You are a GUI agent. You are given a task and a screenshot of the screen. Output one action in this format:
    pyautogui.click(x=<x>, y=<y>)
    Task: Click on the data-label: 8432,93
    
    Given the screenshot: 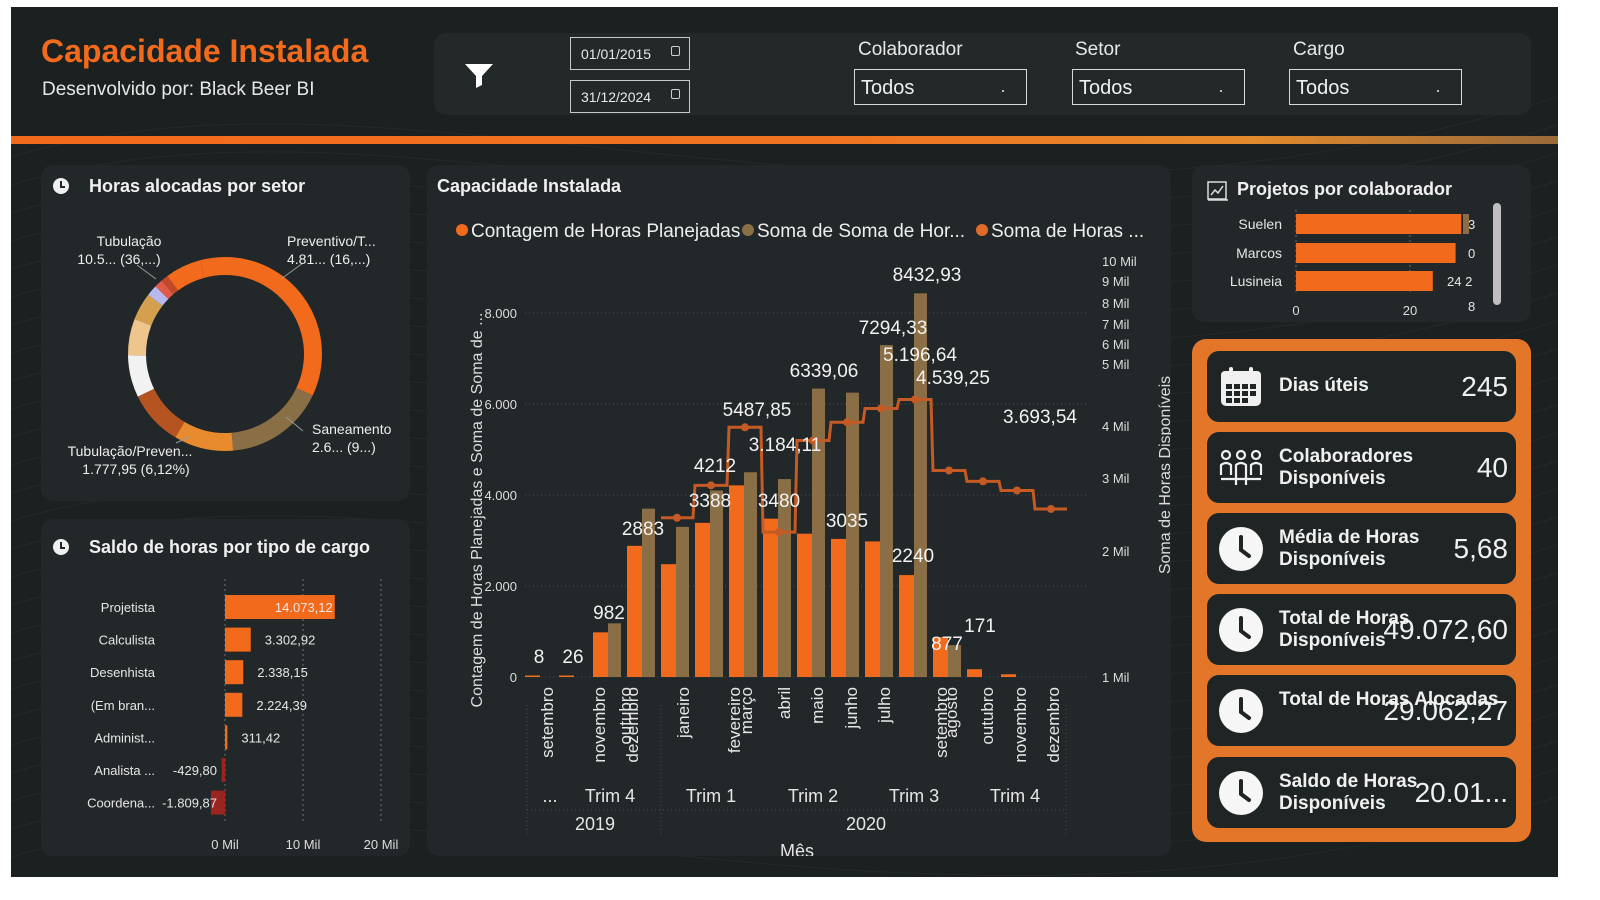 What is the action you would take?
    pyautogui.click(x=927, y=275)
    